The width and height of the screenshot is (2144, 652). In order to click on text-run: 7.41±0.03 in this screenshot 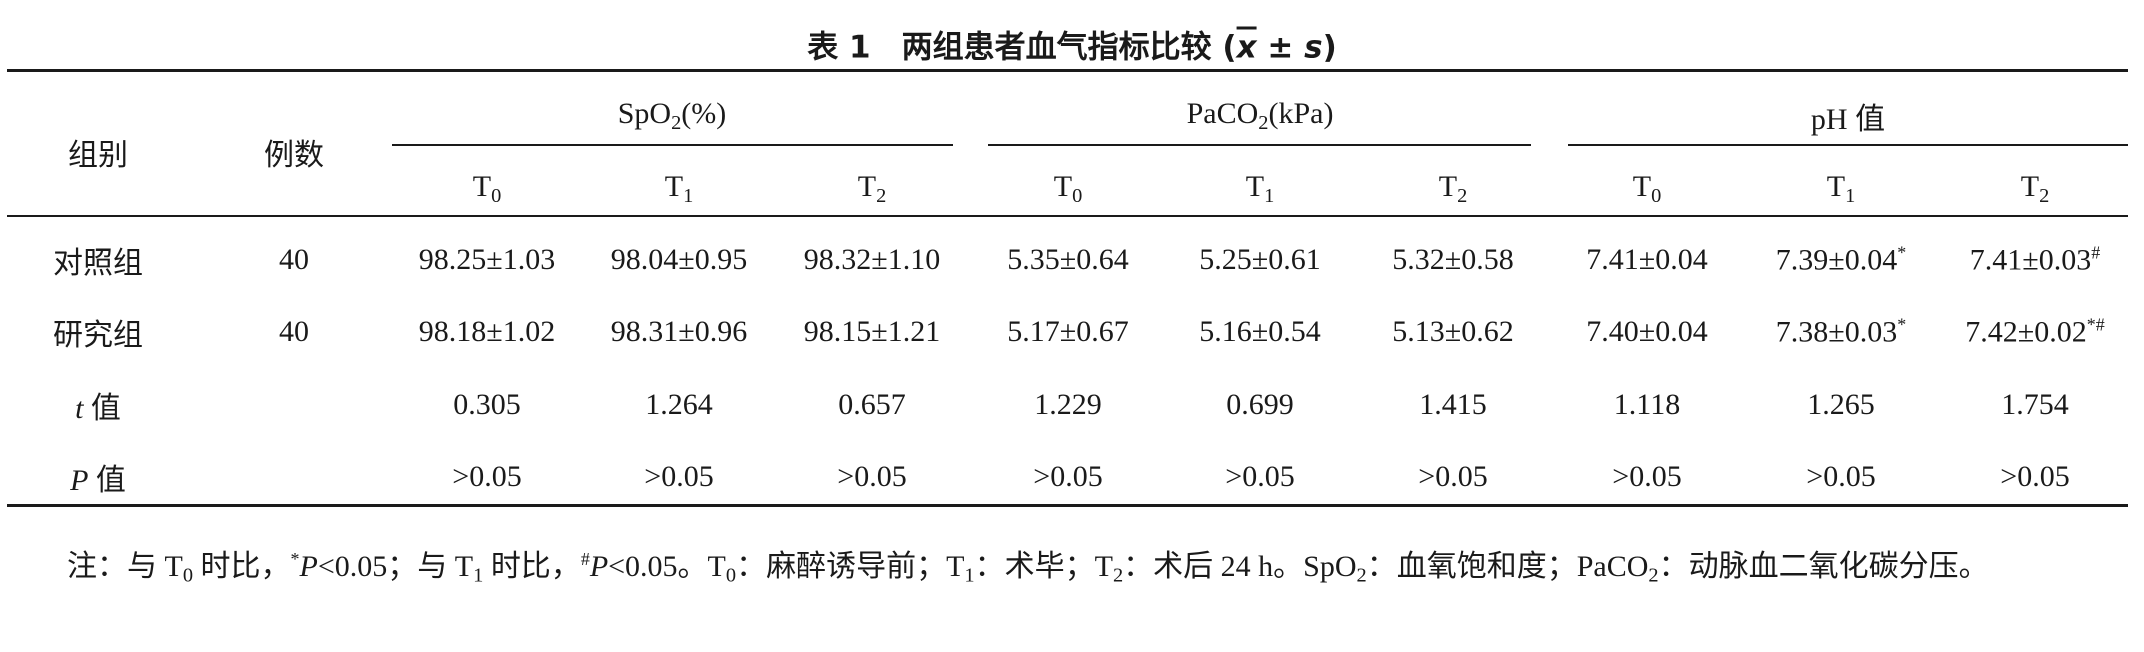, I will do `click(2030, 260)`.